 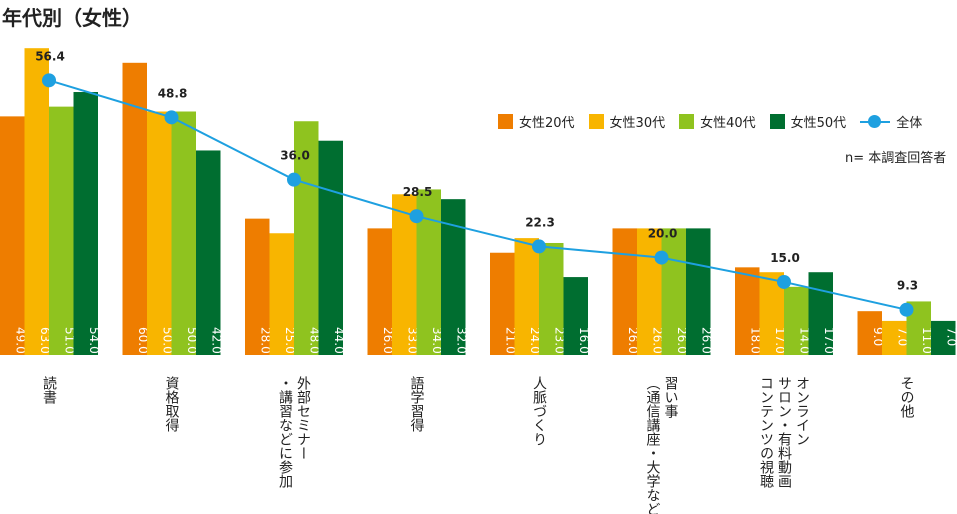 What do you see at coordinates (171, 404) in the screenshot?
I see `category-label: 資格取得` at bounding box center [171, 404].